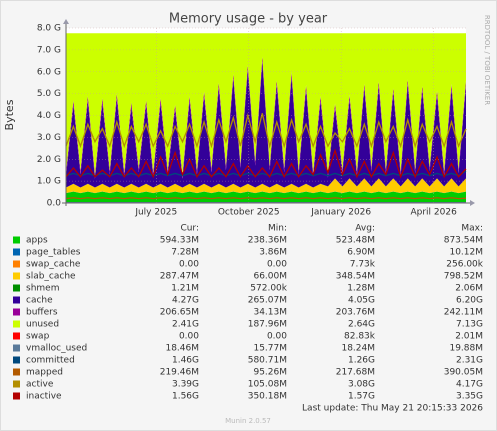 This screenshot has width=497, height=431. What do you see at coordinates (463, 241) in the screenshot?
I see `legend-max: 873.54M` at bounding box center [463, 241].